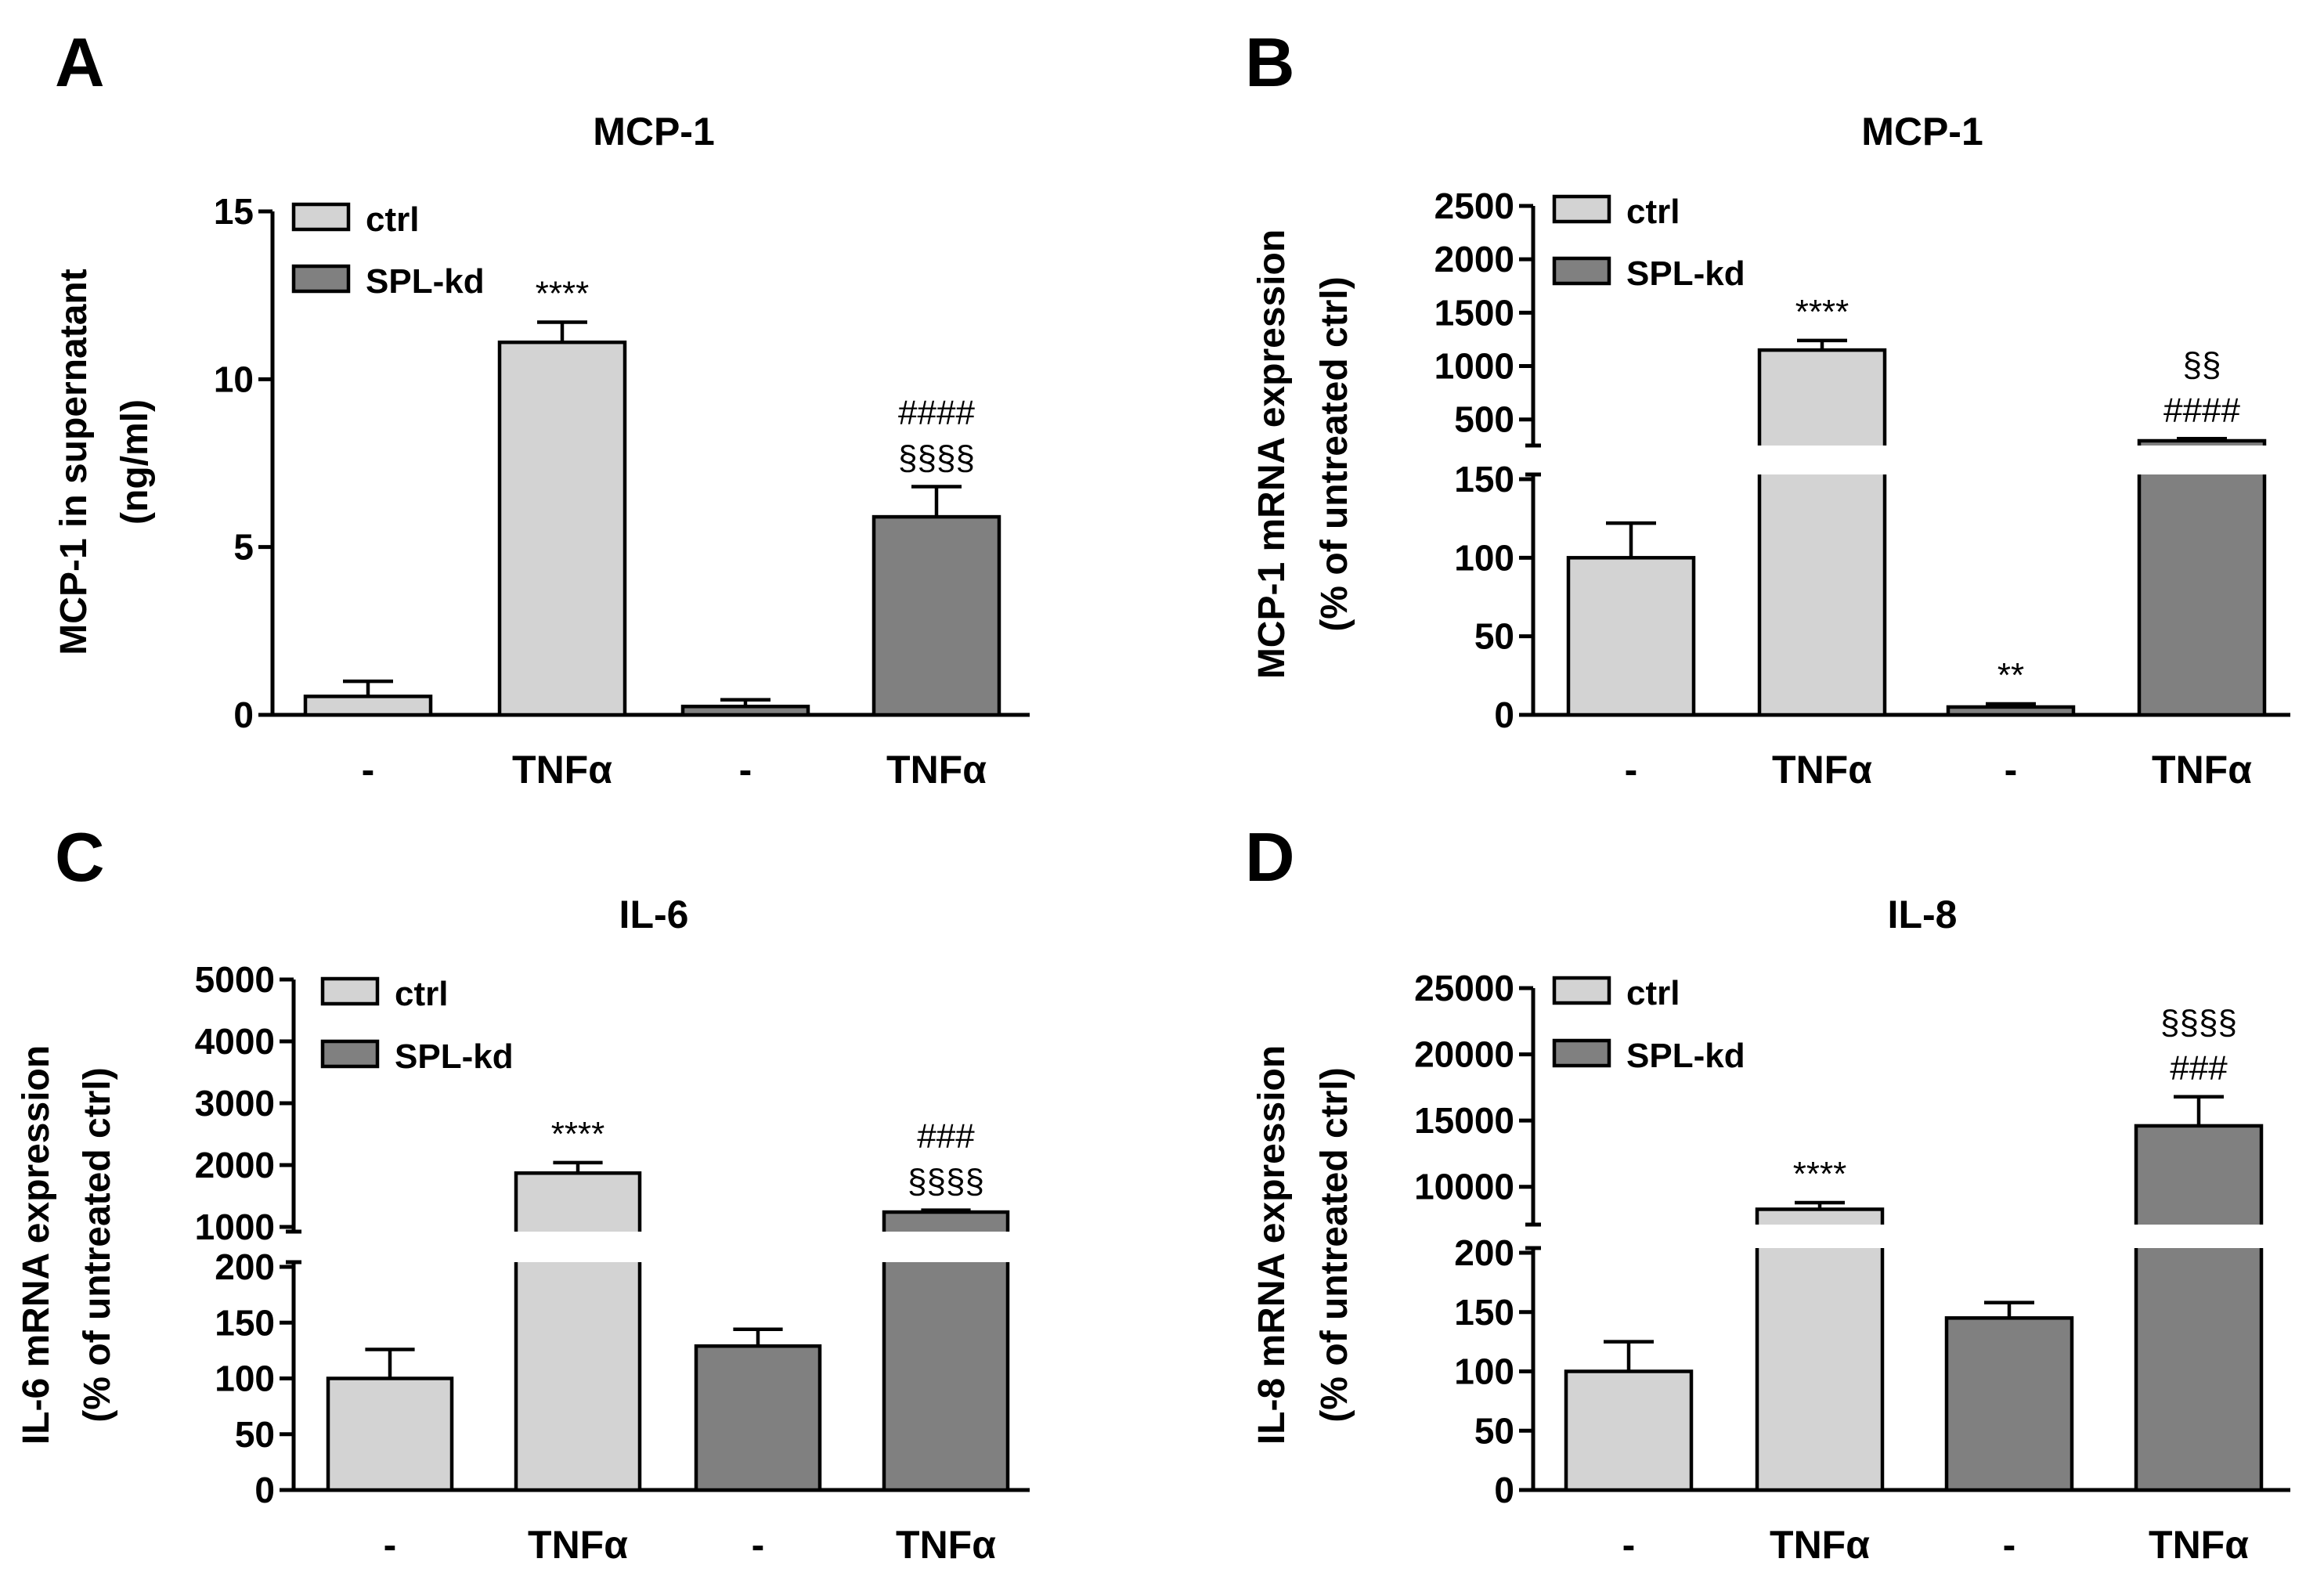  I want to click on significance-annotation: ####, so click(937, 413).